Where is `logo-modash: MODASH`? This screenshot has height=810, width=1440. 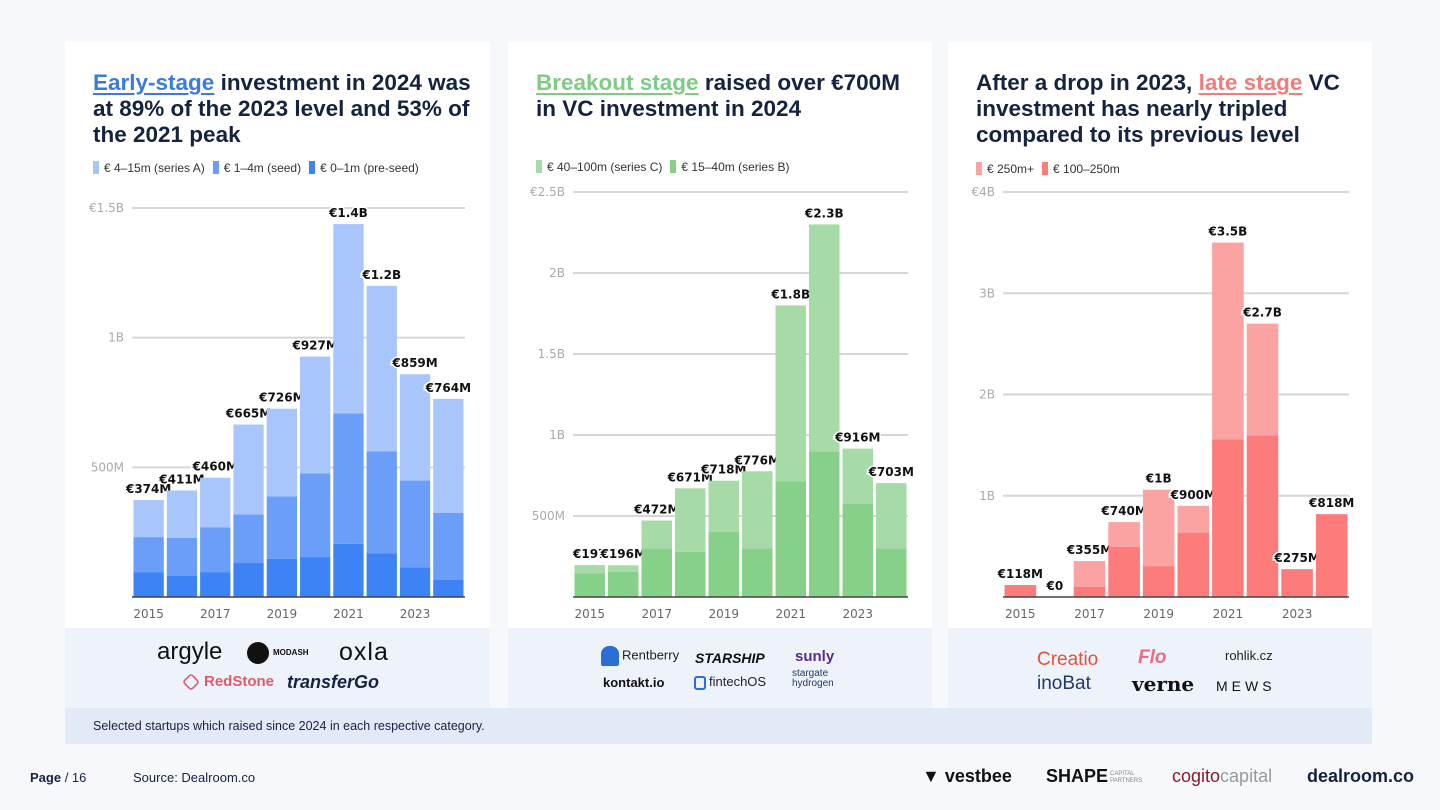
logo-modash: MODASH is located at coordinates (278, 653).